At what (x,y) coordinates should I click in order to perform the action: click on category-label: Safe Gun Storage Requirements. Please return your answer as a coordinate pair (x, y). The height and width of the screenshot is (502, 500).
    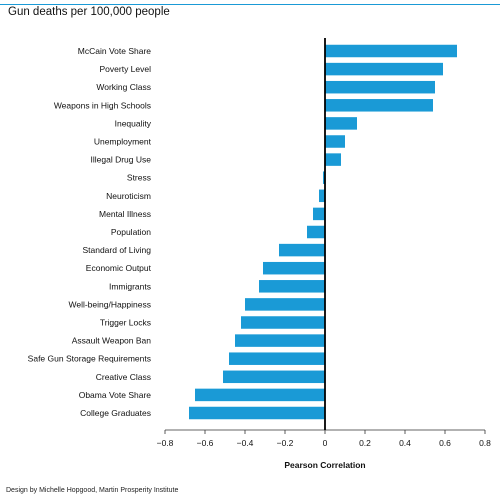
    Looking at the image, I should click on (89, 359).